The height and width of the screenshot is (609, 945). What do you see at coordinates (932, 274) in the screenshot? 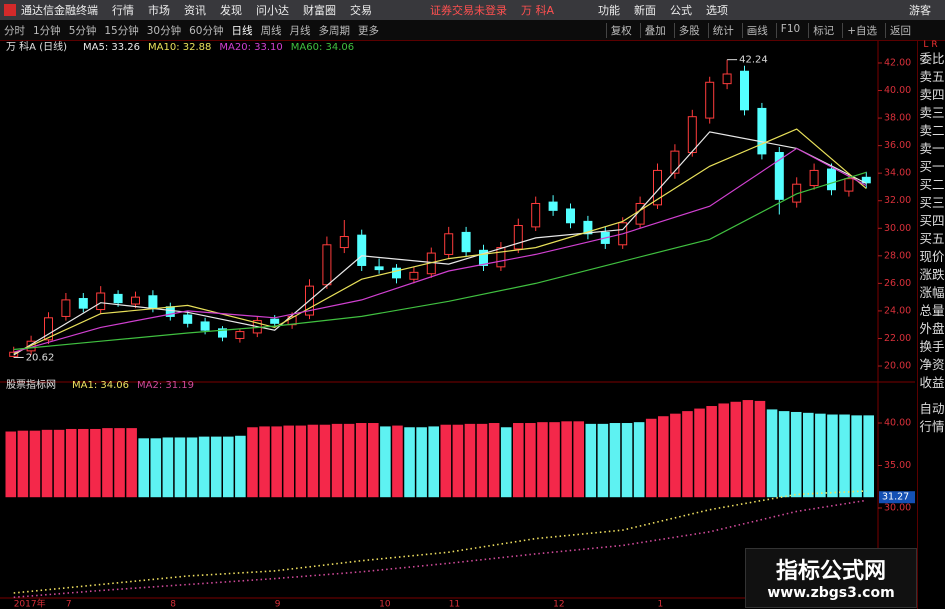
I see `side-tab: 涨跌` at bounding box center [932, 274].